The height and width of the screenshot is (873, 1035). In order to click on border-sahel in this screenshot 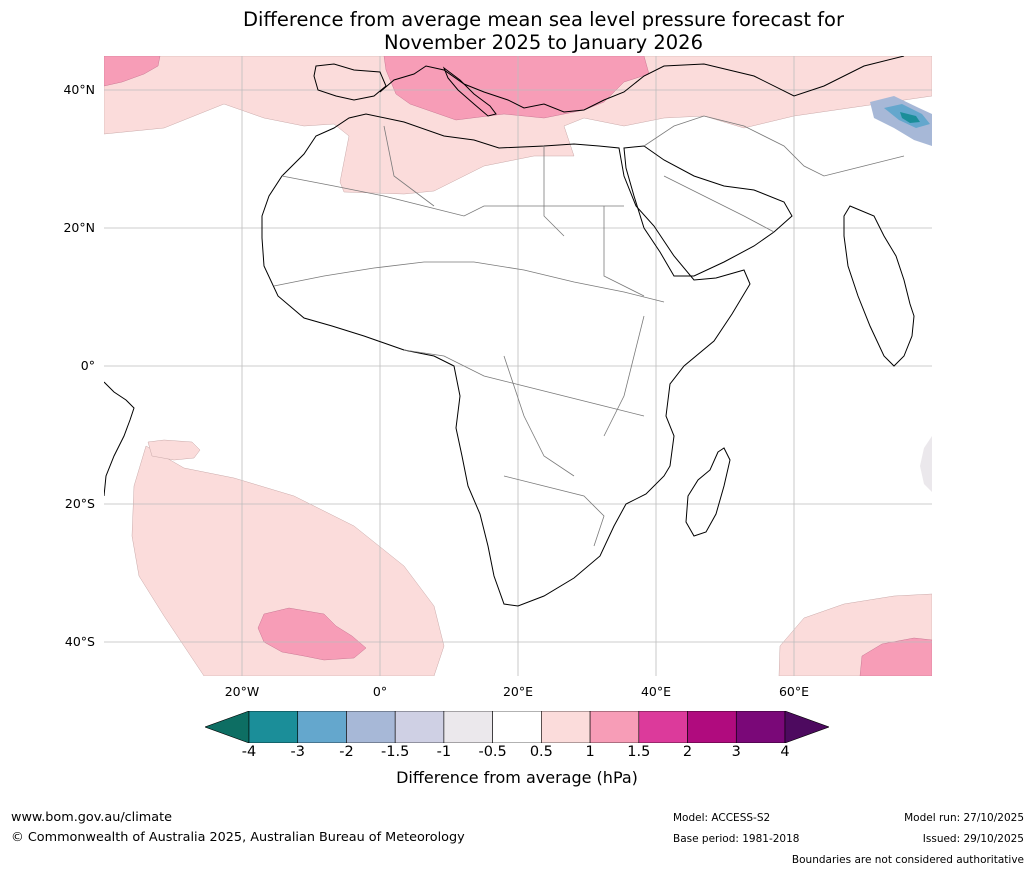, I will do `click(469, 282)`.